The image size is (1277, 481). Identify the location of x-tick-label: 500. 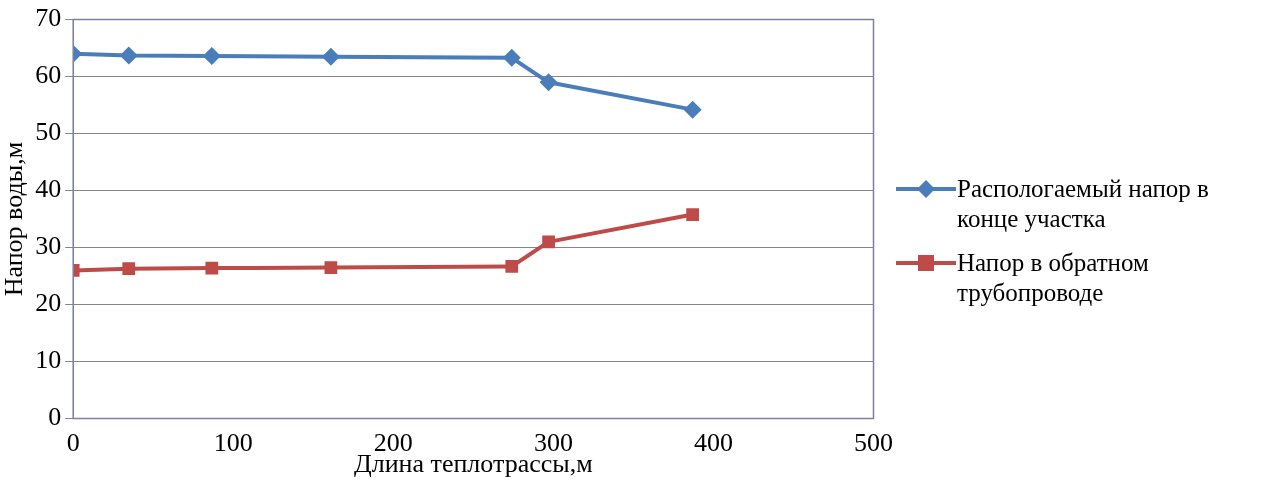
(873, 443).